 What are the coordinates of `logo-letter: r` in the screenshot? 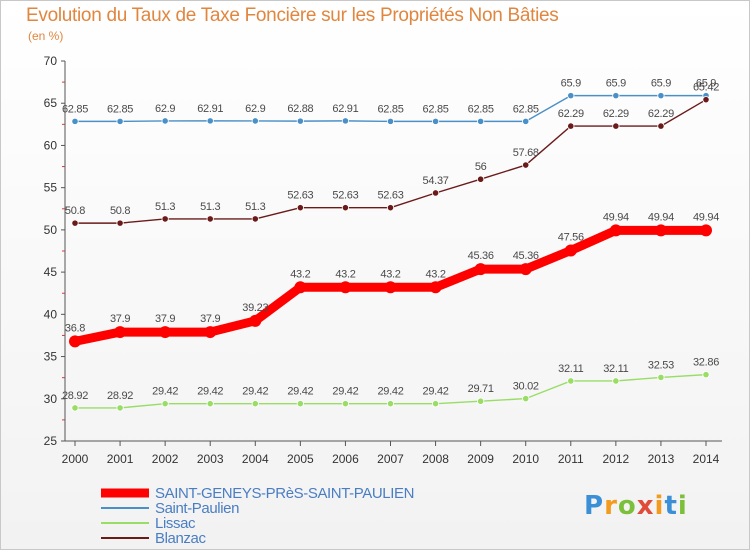 It's located at (611, 506).